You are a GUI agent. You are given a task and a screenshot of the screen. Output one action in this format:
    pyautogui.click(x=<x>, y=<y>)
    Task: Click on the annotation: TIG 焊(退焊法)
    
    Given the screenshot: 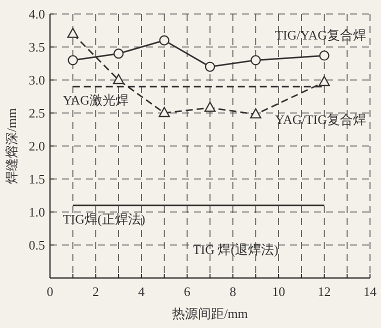 What is the action you would take?
    pyautogui.click(x=235, y=250)
    